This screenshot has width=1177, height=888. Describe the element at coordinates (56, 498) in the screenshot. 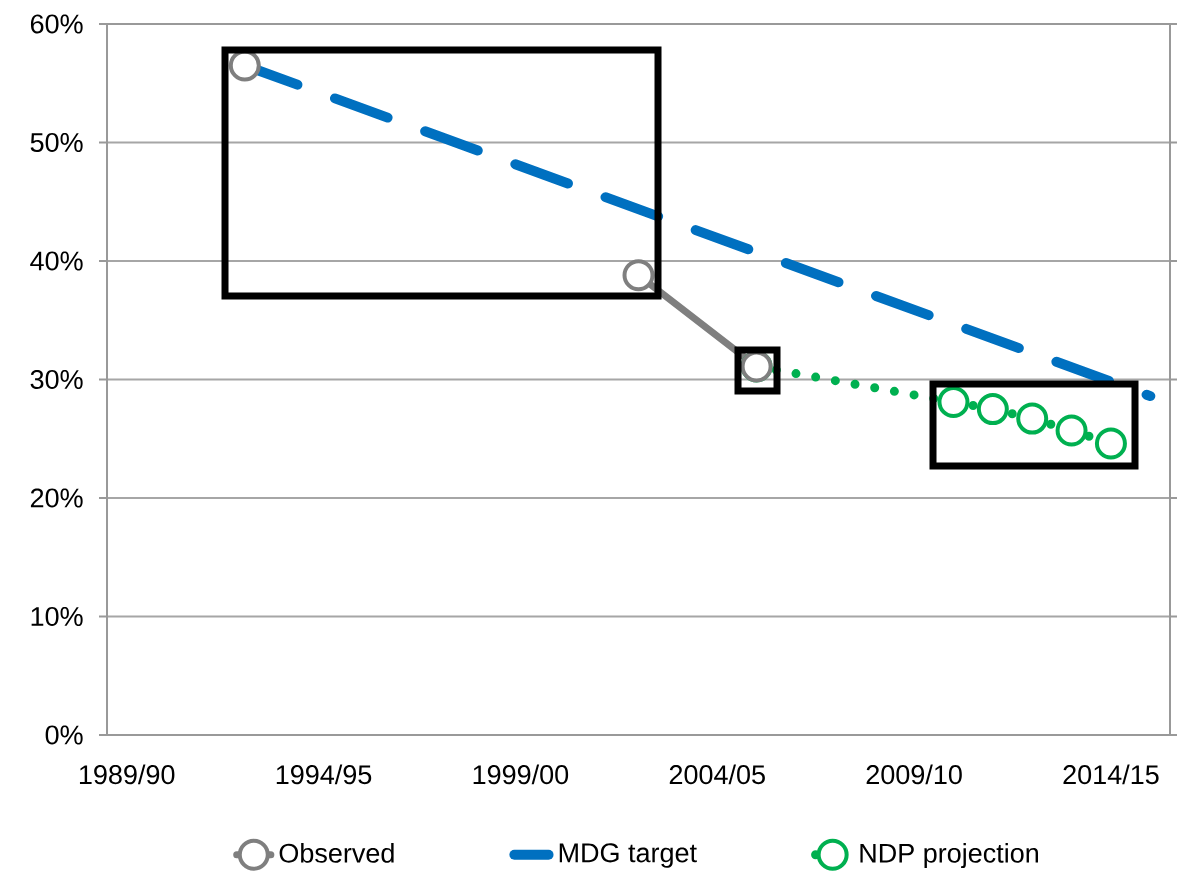

I see `y-tick-label: 20%` at that location.